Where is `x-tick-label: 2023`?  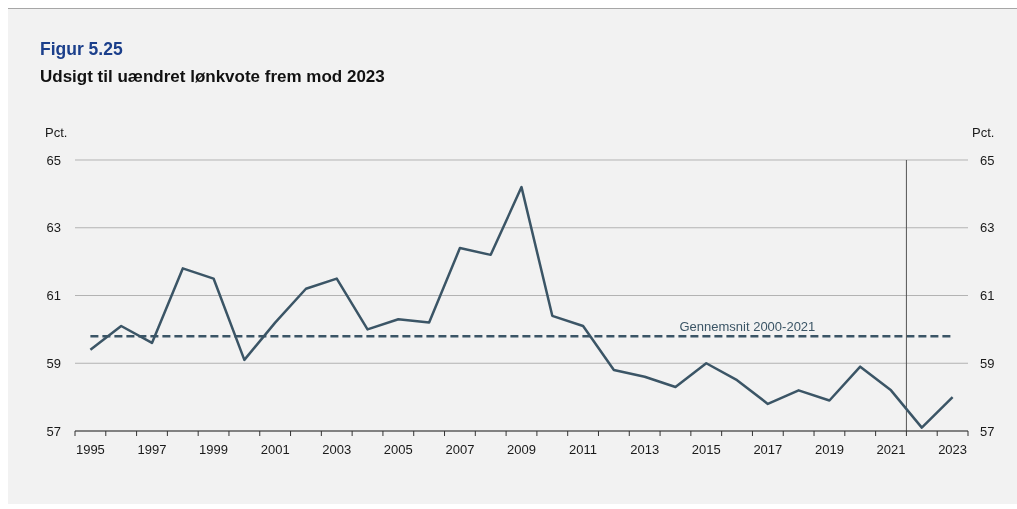 x-tick-label: 2023 is located at coordinates (953, 449).